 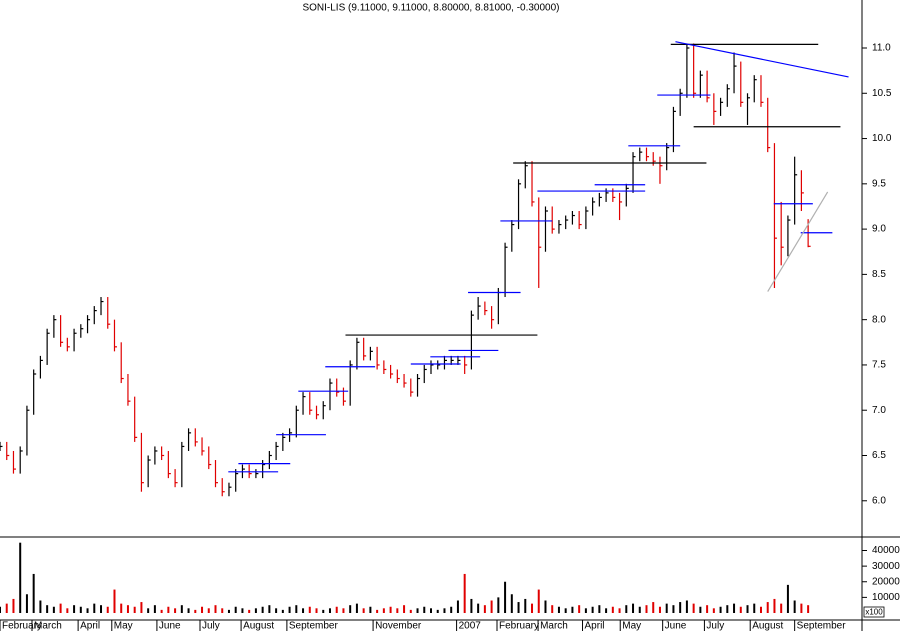 I want to click on x-tick-label: May, so click(x=631, y=626).